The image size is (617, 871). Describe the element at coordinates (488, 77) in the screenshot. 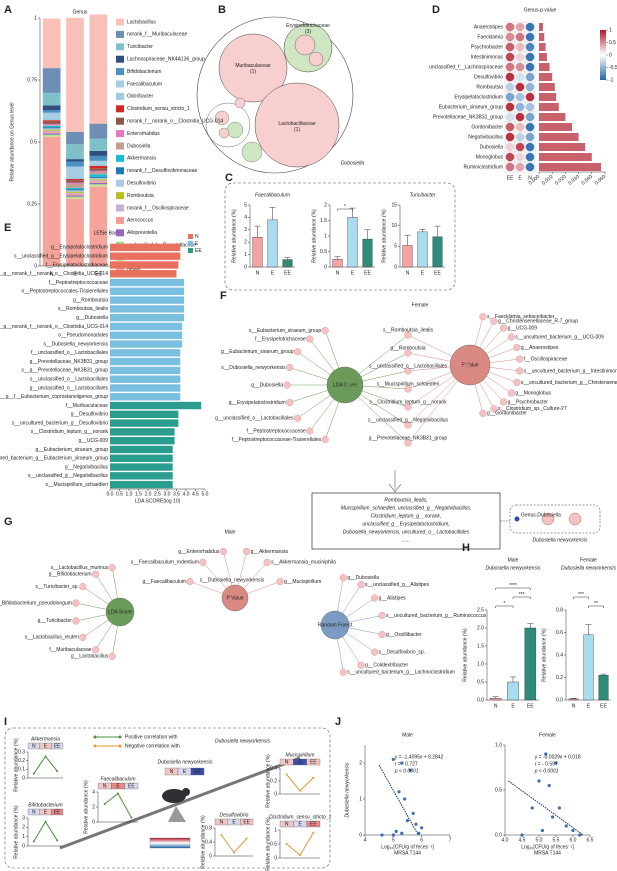

I see `row-label: Desulfovibrio` at that location.